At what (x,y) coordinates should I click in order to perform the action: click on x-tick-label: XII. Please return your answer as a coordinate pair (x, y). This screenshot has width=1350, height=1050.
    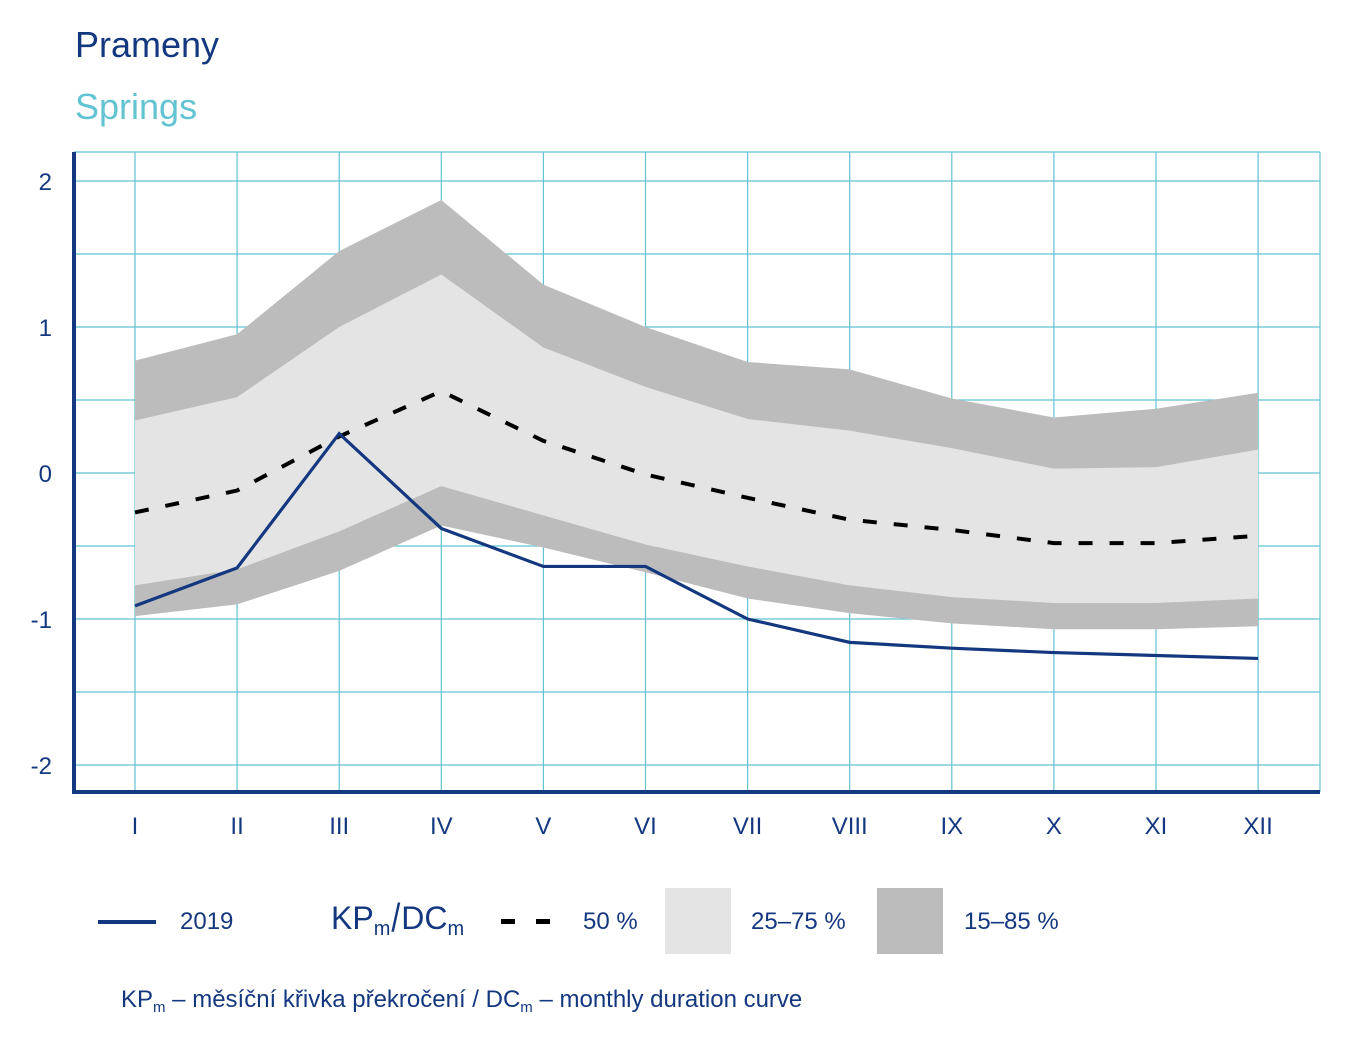
    Looking at the image, I should click on (1257, 826).